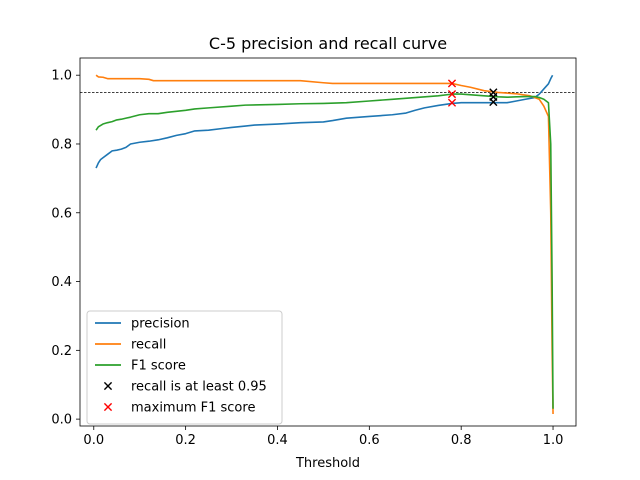 The width and height of the screenshot is (640, 480). I want to click on y-tick-label: 0.4, so click(61, 282).